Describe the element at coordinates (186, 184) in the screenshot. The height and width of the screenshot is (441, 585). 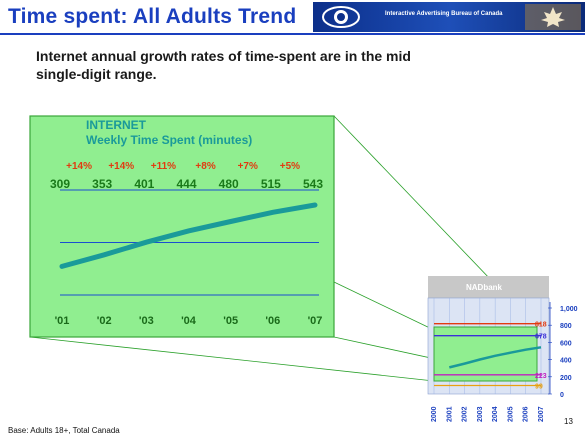
I see `value-label: 444` at that location.